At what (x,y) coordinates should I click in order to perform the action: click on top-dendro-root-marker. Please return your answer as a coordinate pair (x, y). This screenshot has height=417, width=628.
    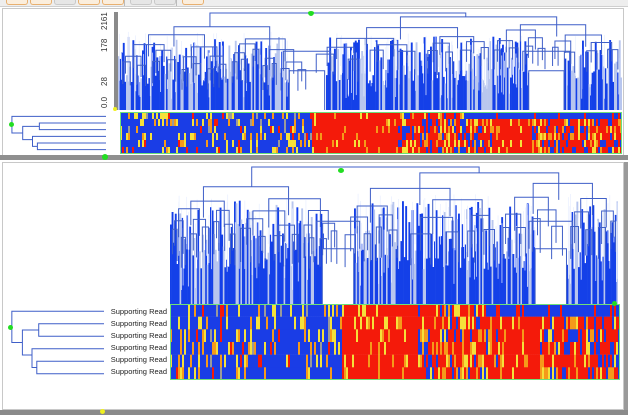
    Looking at the image, I should click on (311, 13).